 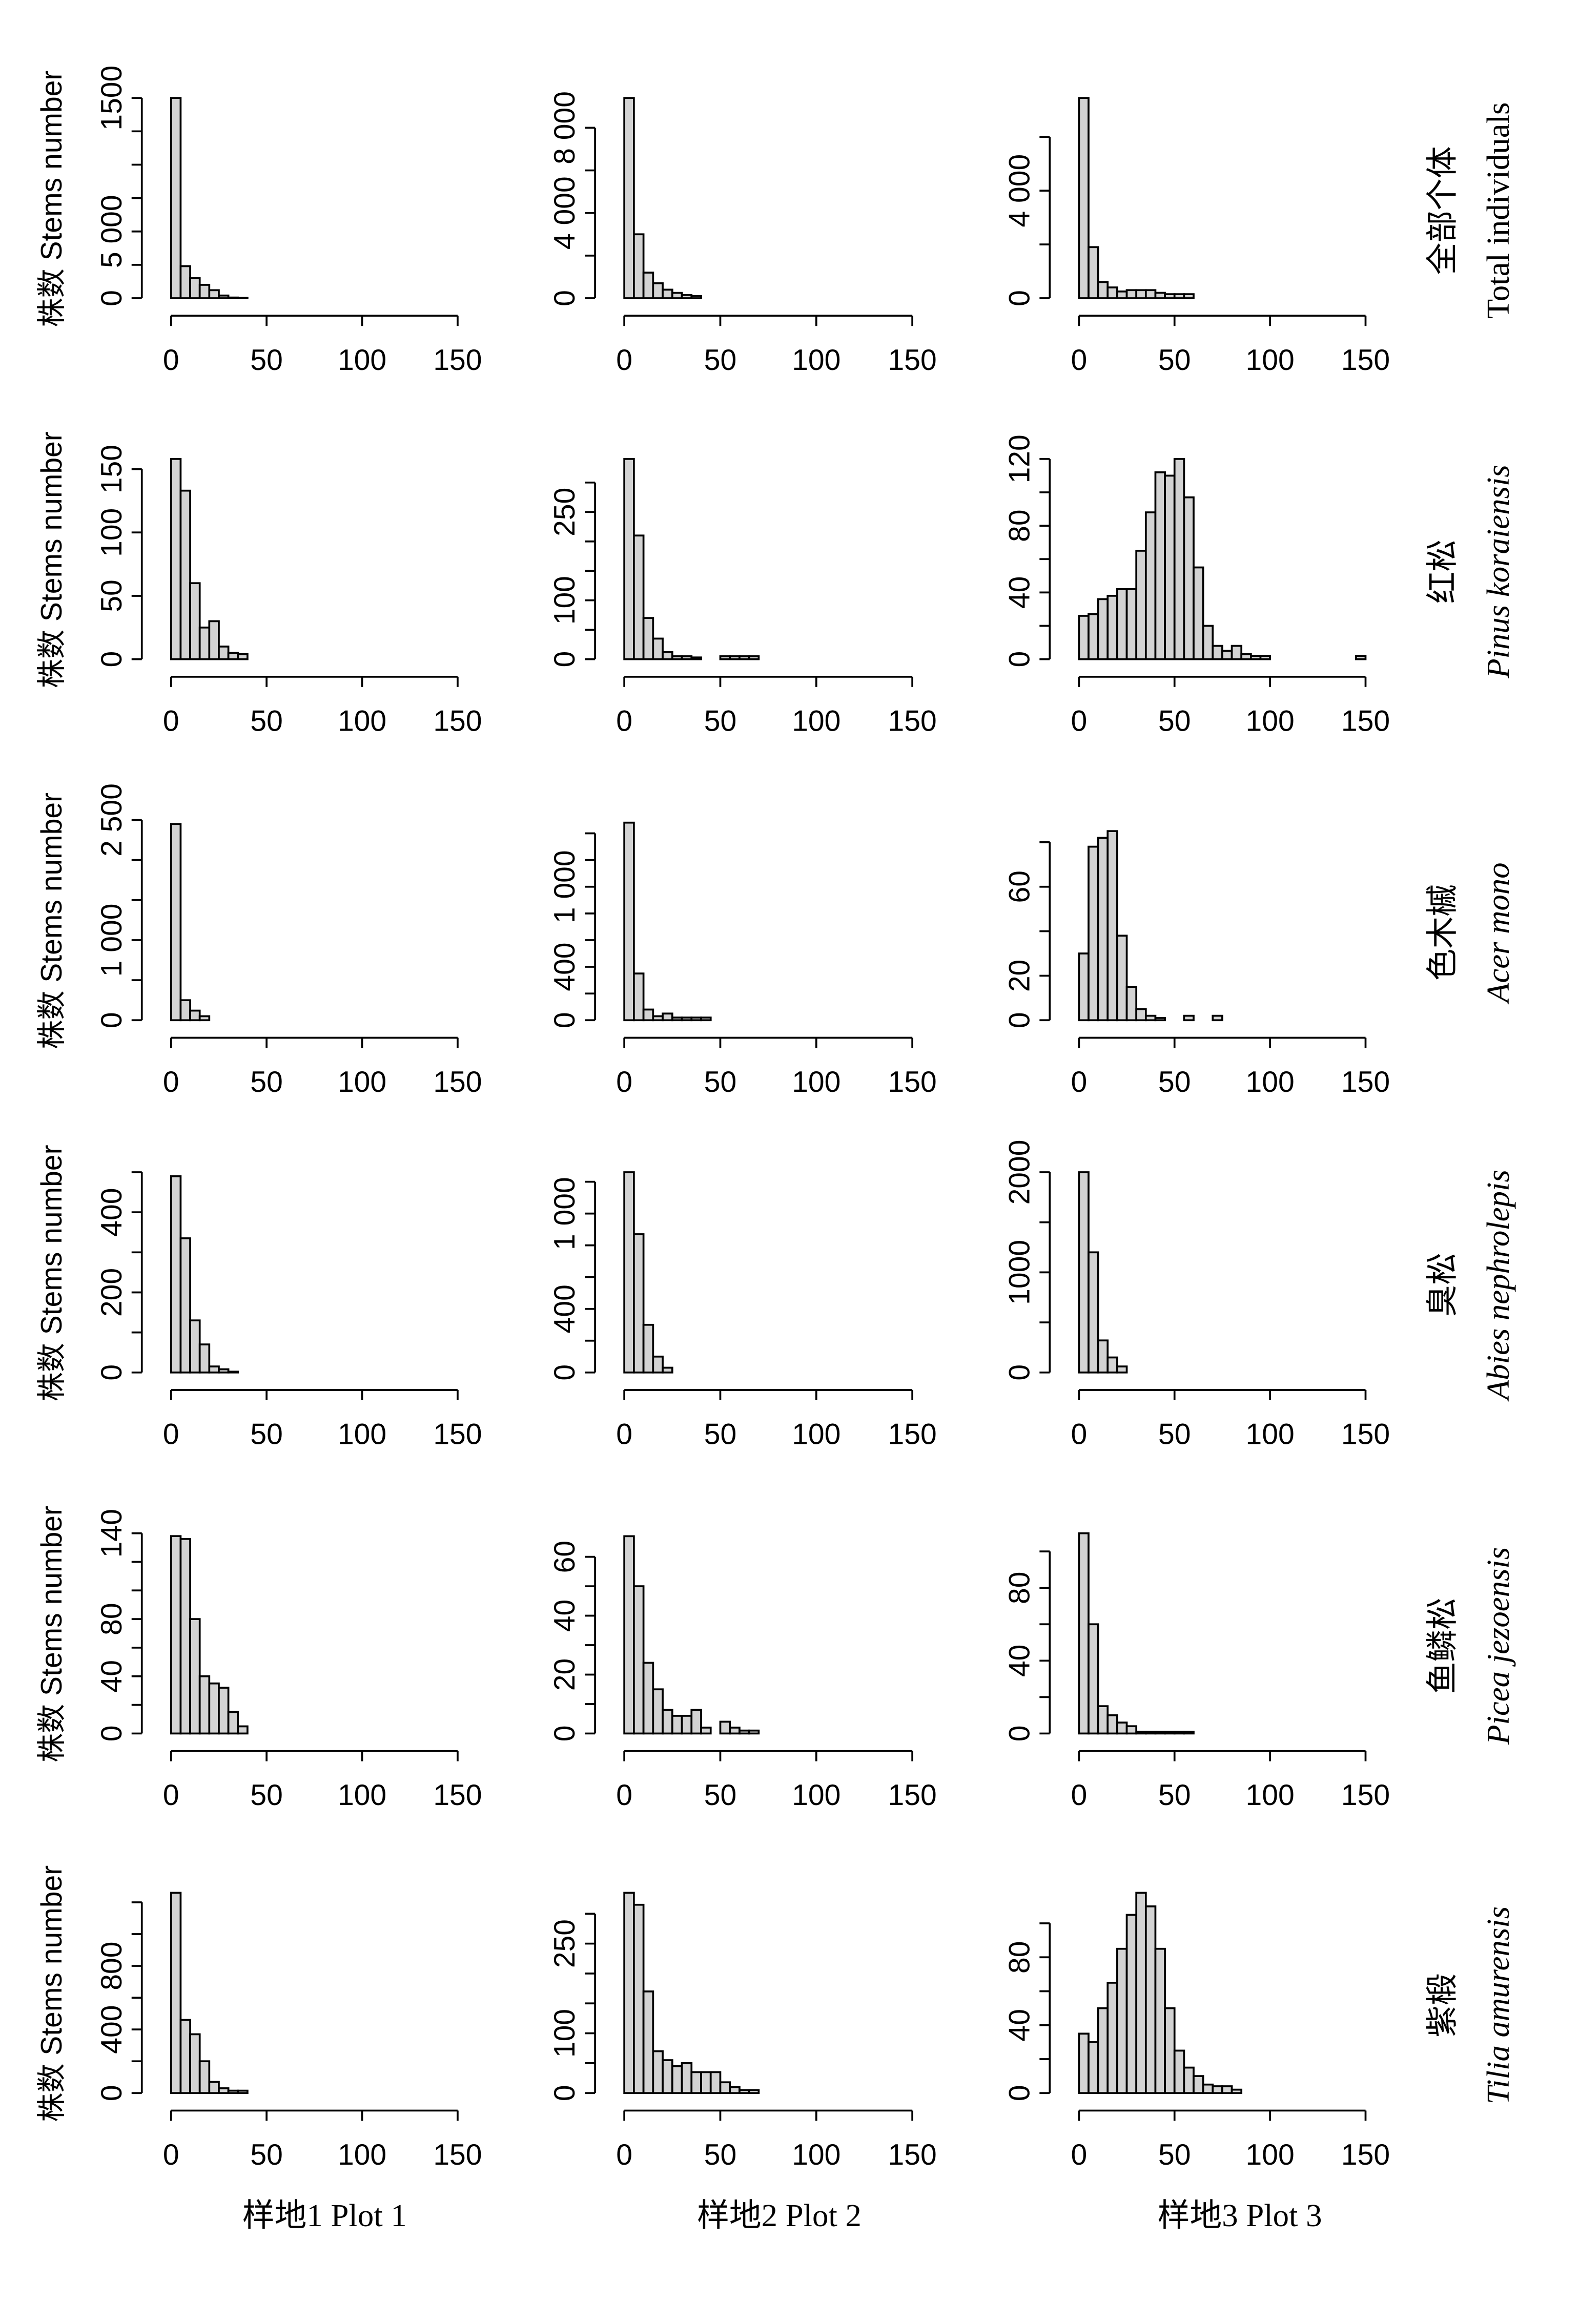 What do you see at coordinates (1498, 934) in the screenshot?
I see `row-label-en: Acer mono` at bounding box center [1498, 934].